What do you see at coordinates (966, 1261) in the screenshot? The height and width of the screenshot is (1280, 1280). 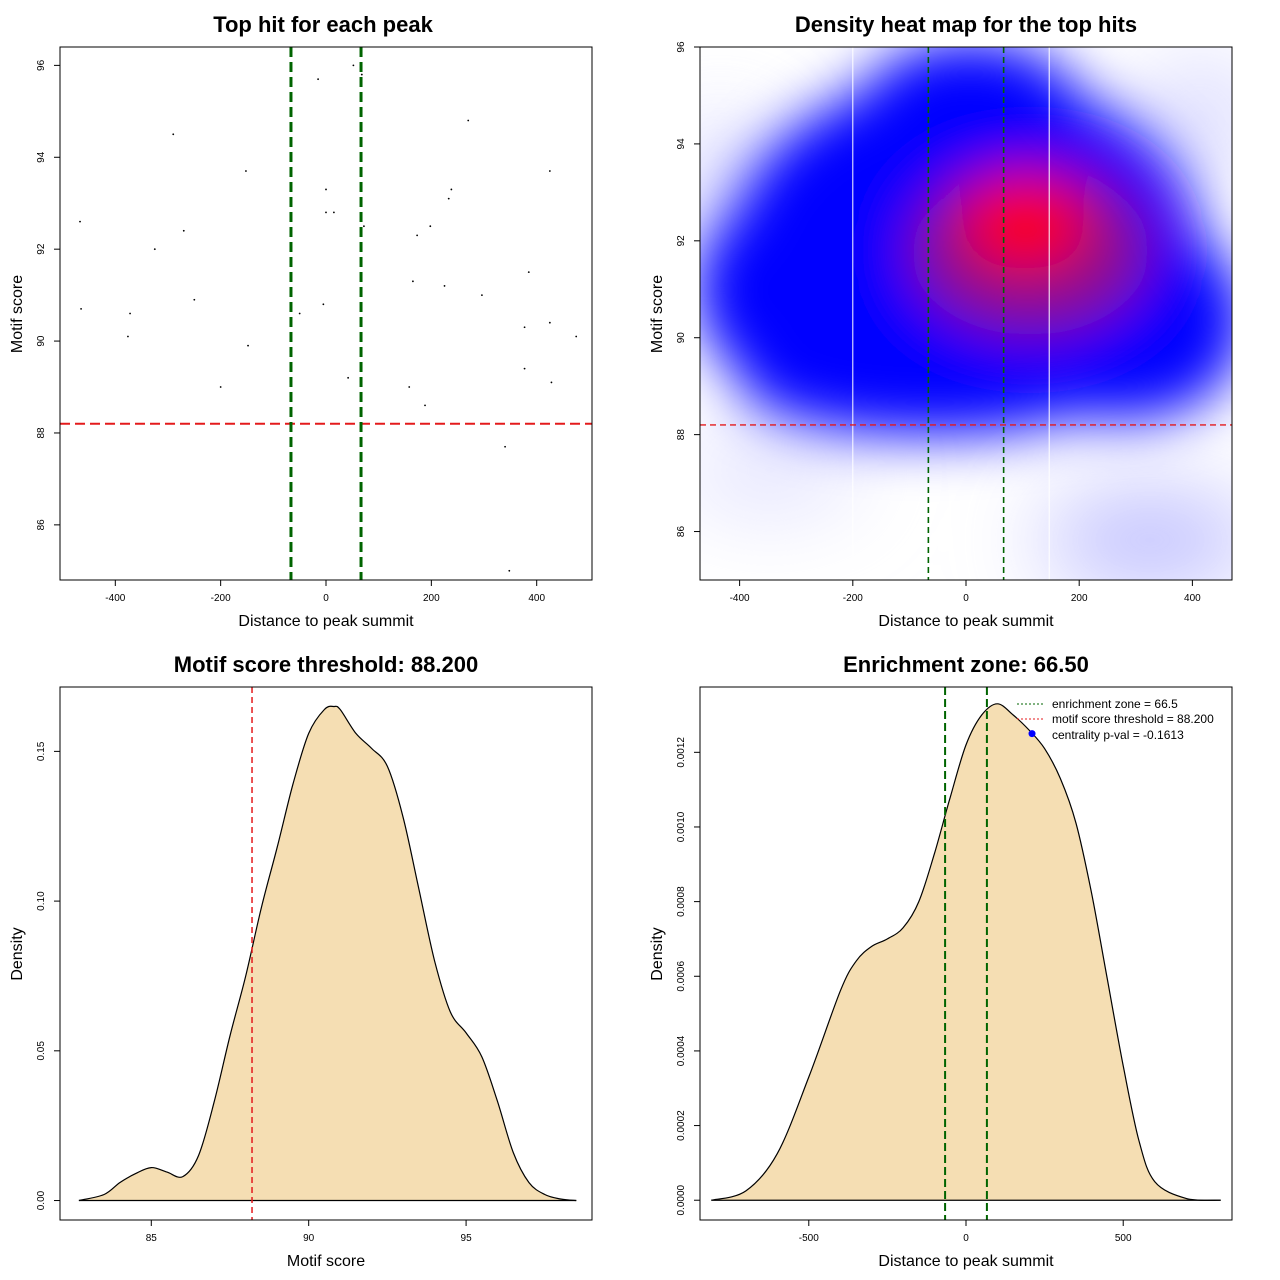 I see `panel4-xlabel: Distance to peak summit` at bounding box center [966, 1261].